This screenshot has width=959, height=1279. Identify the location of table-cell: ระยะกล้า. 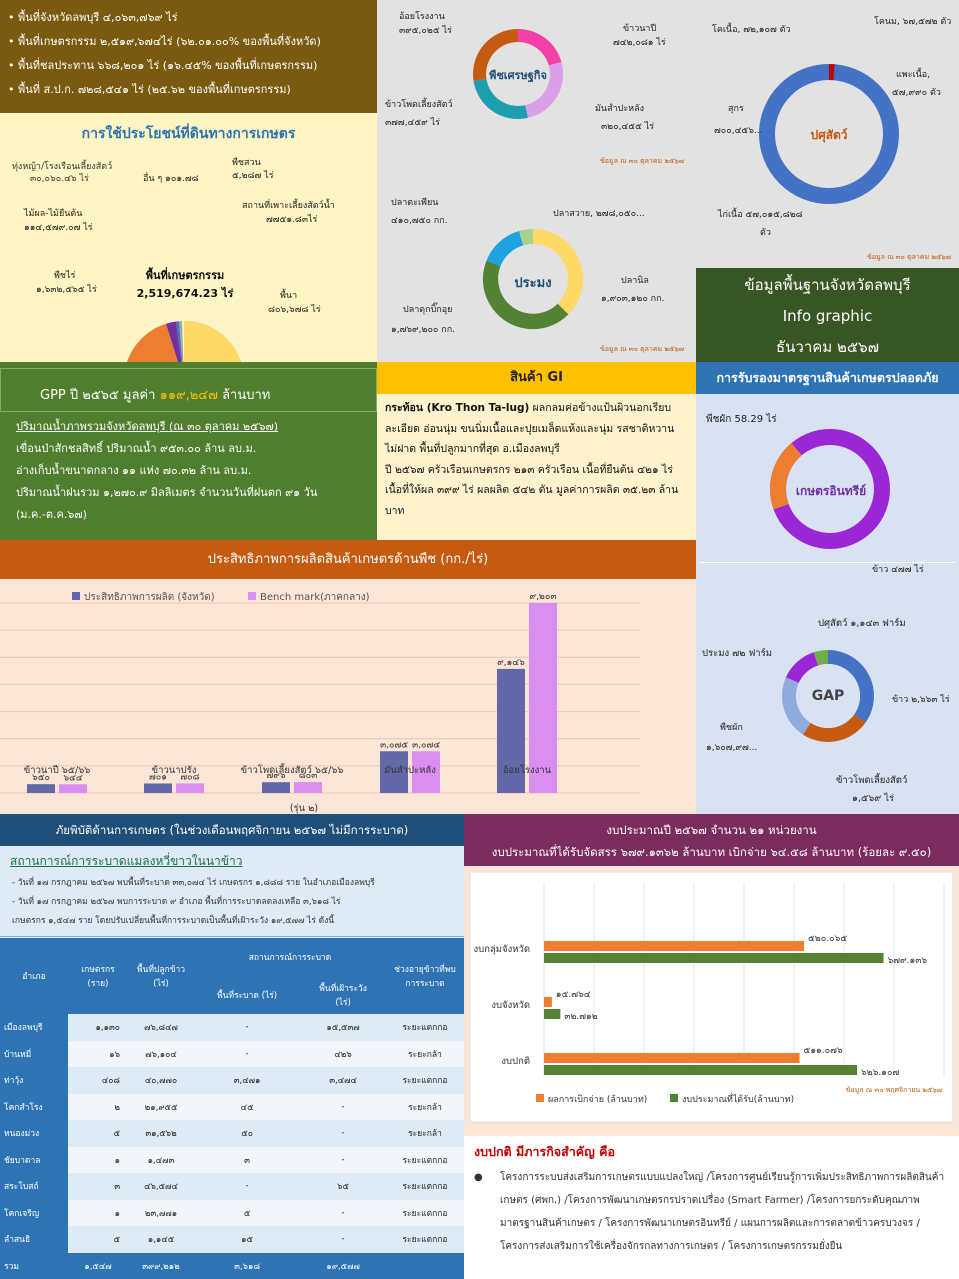
(425, 1054).